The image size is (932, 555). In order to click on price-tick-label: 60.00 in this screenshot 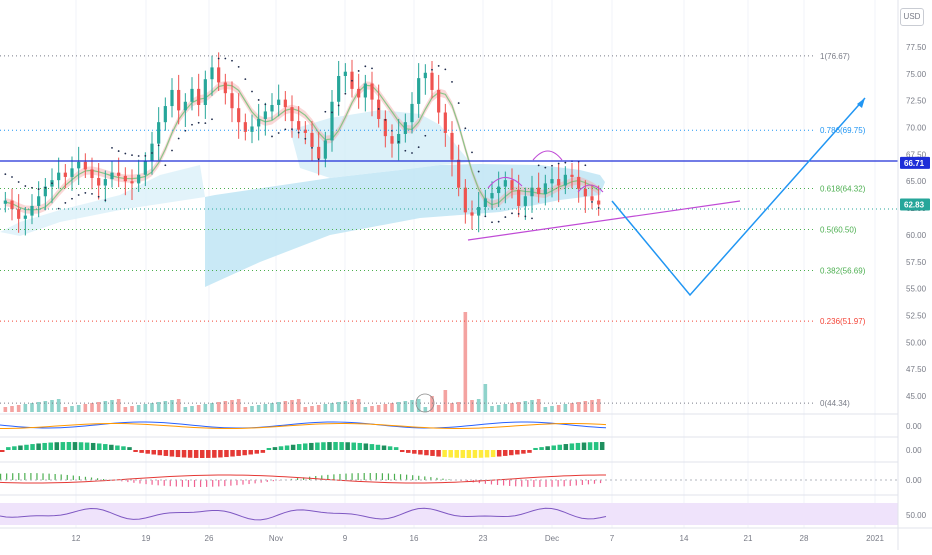, I will do `click(916, 235)`.